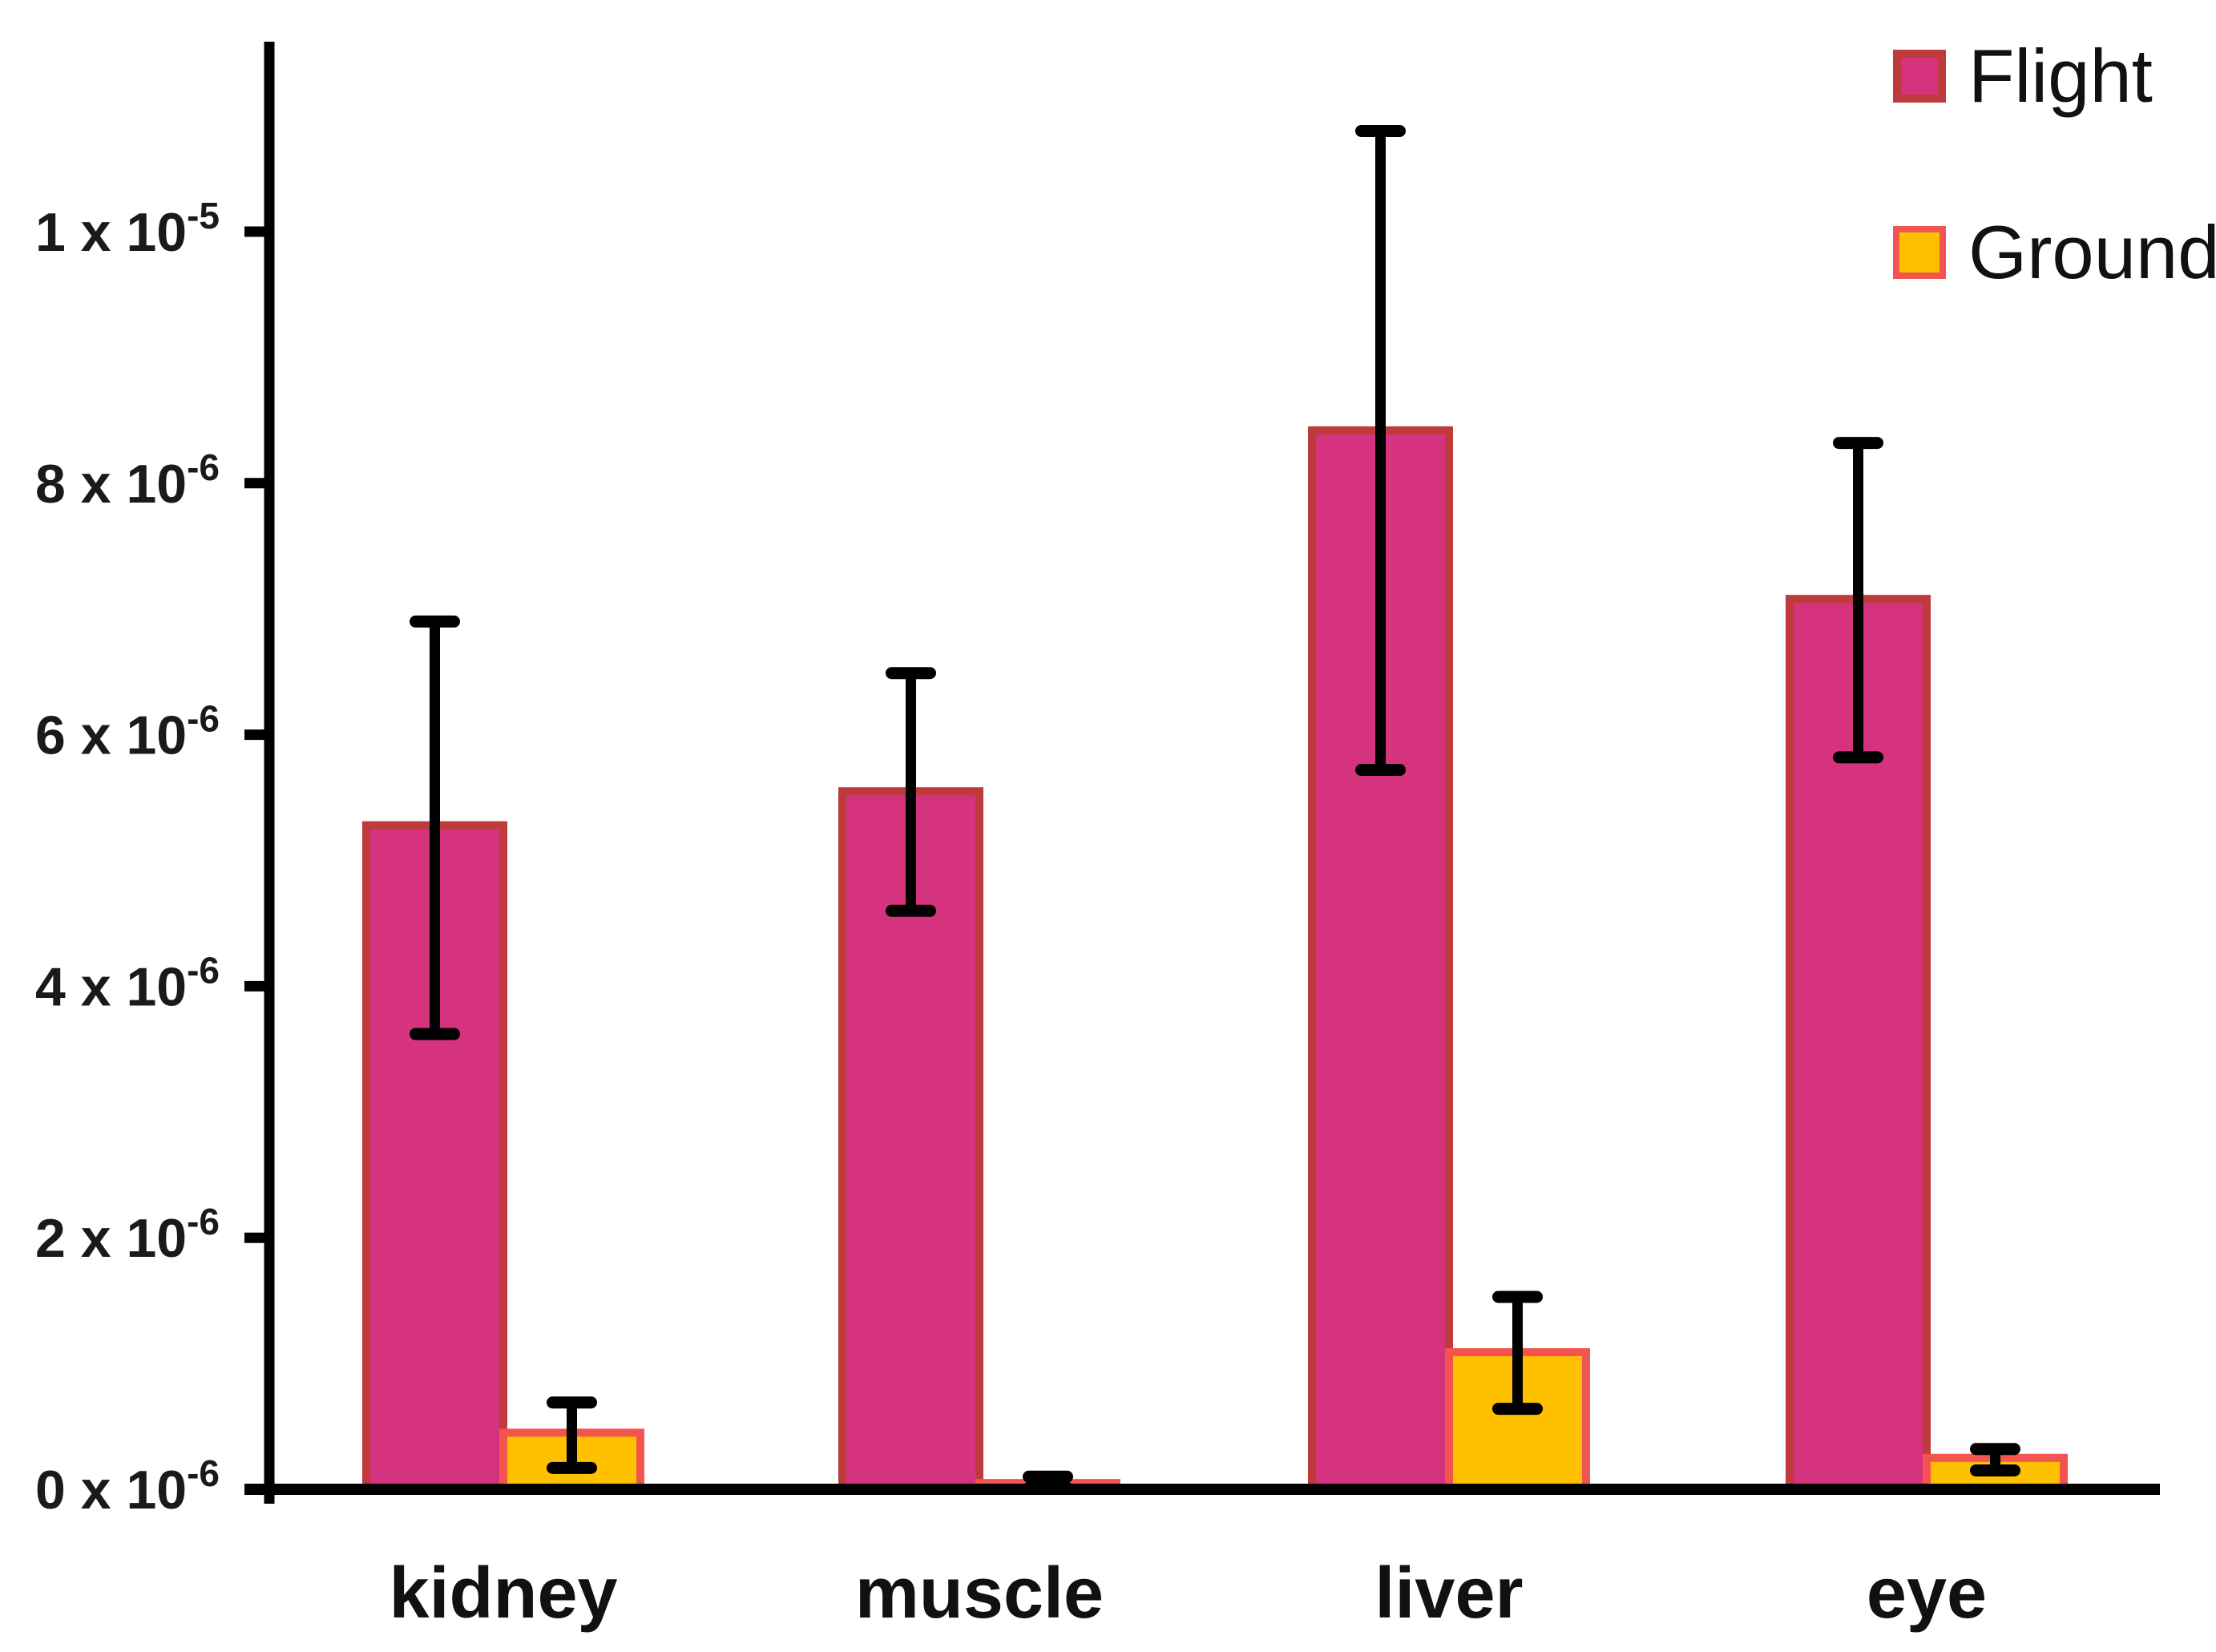 The width and height of the screenshot is (2216, 1652). I want to click on flight-legend-swatch, so click(1919, 76).